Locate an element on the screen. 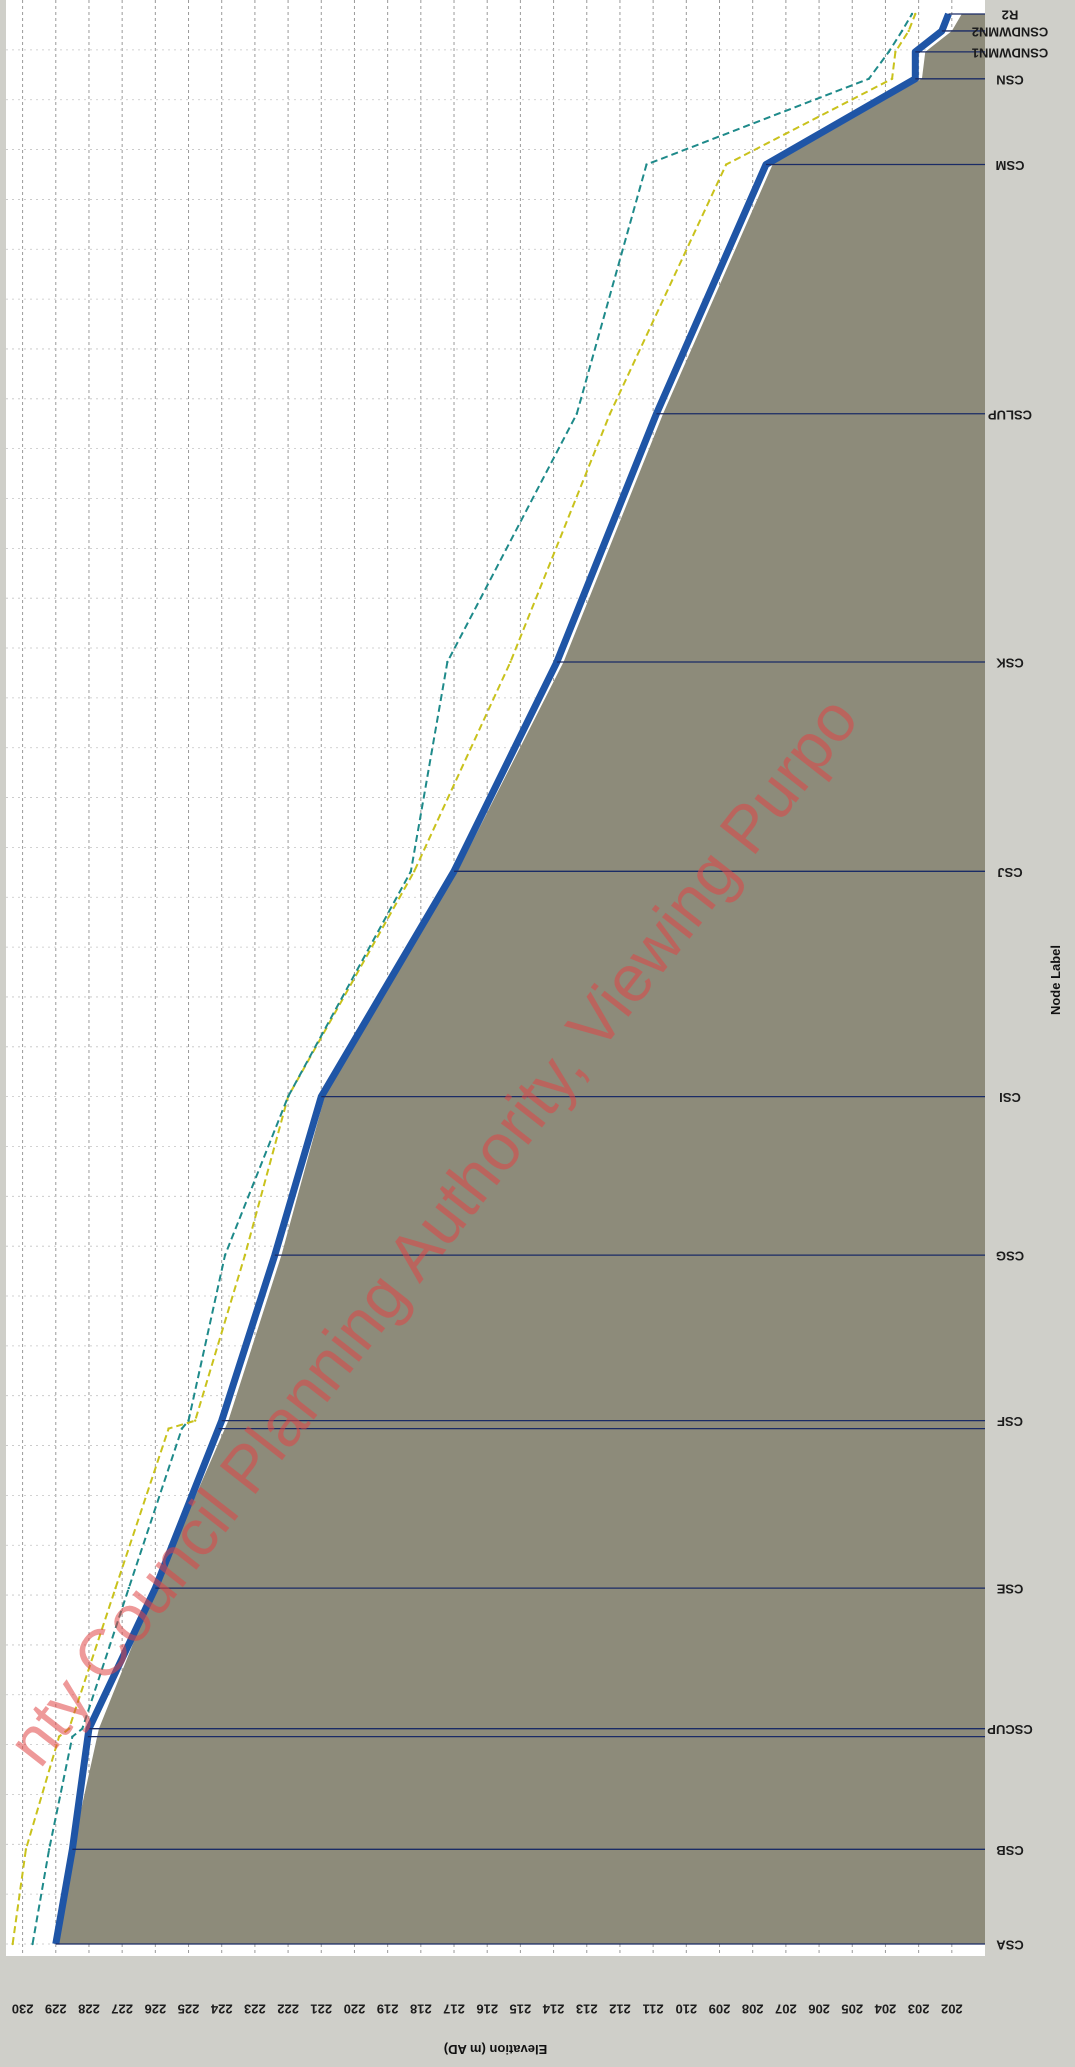 Image resolution: width=1075 pixels, height=2067 pixels. node-label-CSK: CSK is located at coordinates (1010, 663).